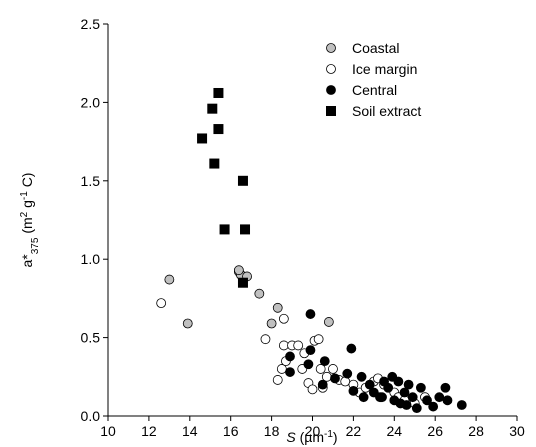 This screenshot has height=447, width=536. What do you see at coordinates (517, 431) in the screenshot?
I see `x-tick-label: 30` at bounding box center [517, 431].